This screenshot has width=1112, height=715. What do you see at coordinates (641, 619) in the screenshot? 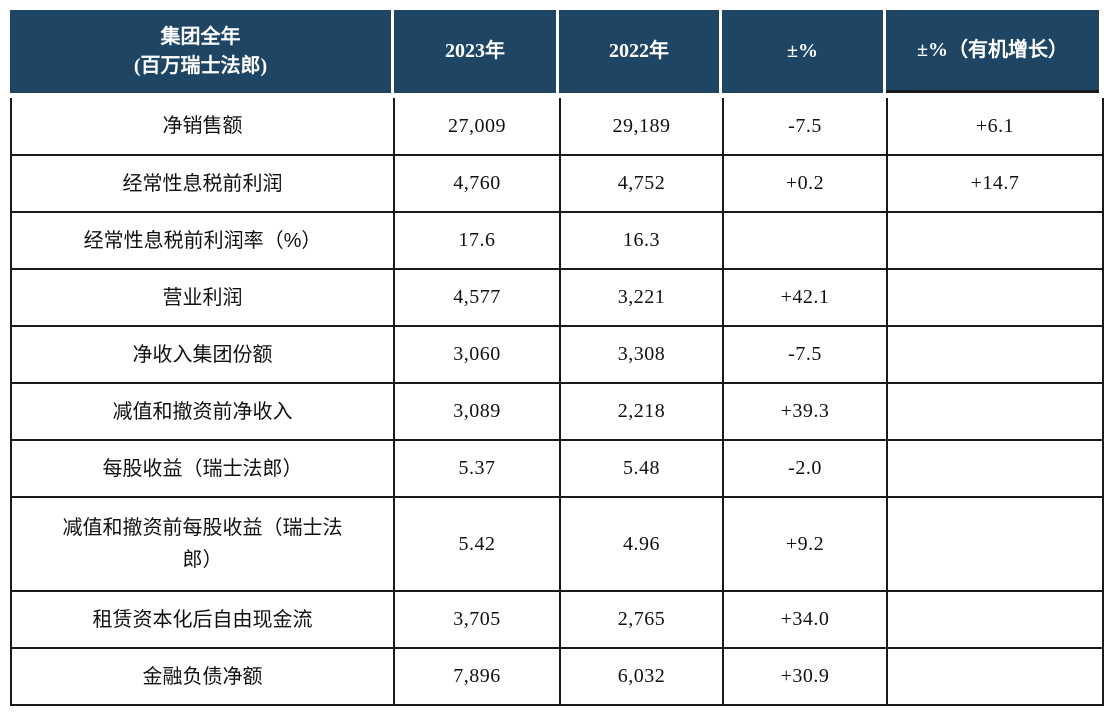
I see `cell-2022: 2,765` at bounding box center [641, 619].